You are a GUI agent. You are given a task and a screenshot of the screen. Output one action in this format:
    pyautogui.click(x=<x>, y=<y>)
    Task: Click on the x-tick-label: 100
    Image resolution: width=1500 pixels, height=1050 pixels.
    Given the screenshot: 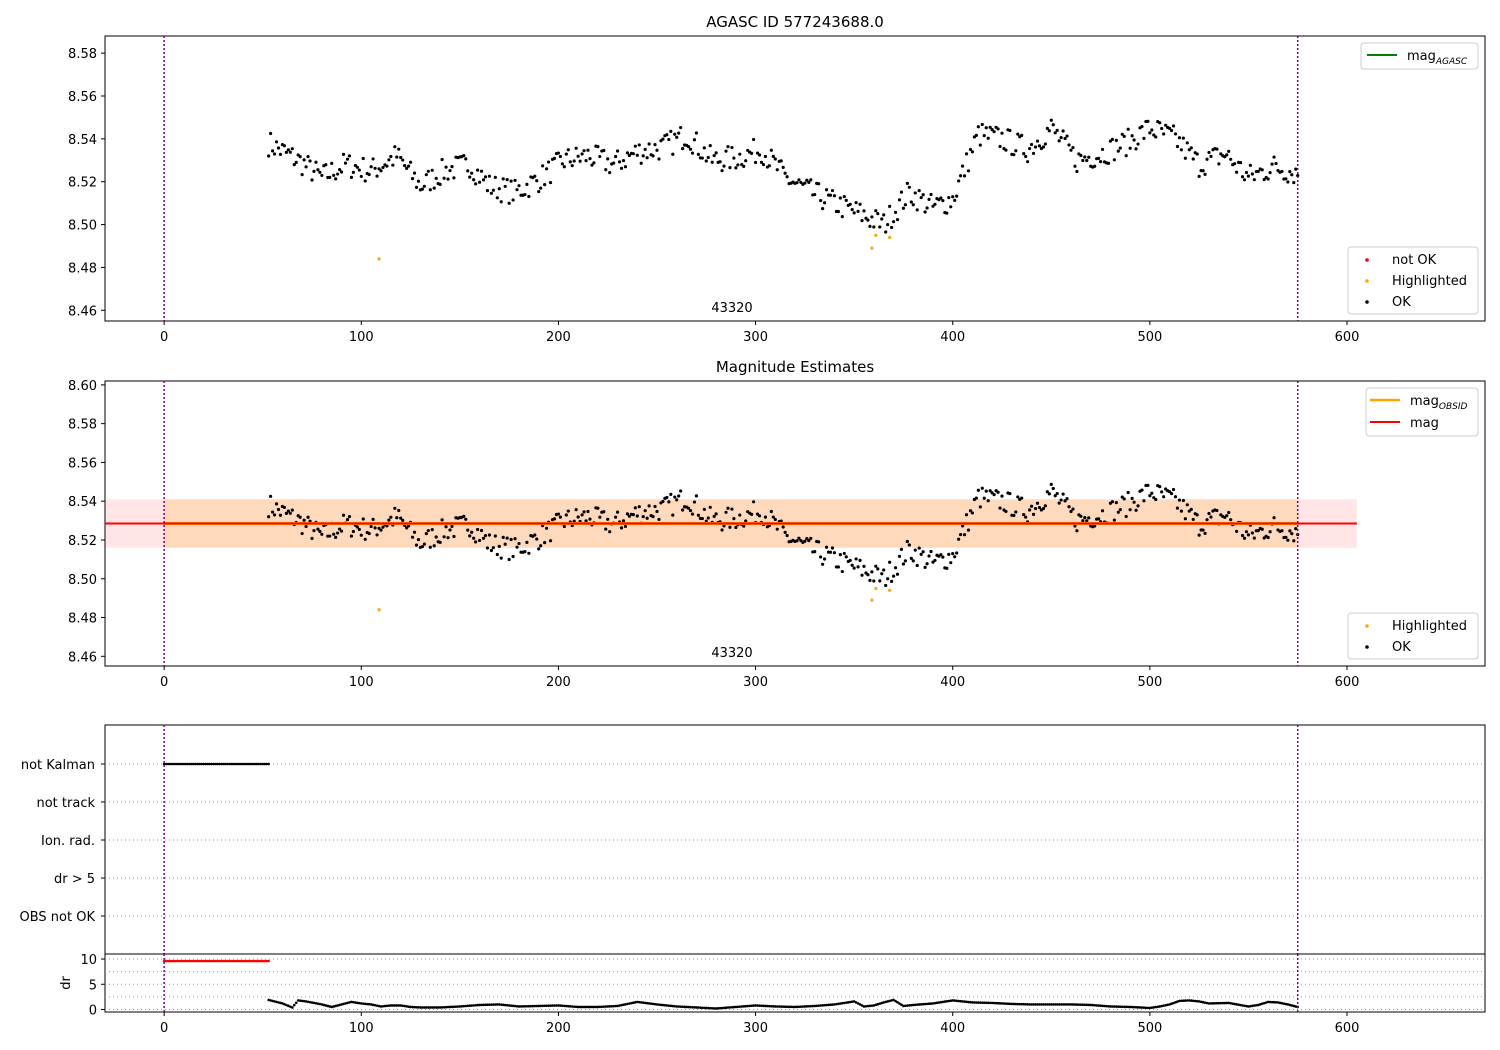 What is the action you would take?
    pyautogui.click(x=361, y=682)
    